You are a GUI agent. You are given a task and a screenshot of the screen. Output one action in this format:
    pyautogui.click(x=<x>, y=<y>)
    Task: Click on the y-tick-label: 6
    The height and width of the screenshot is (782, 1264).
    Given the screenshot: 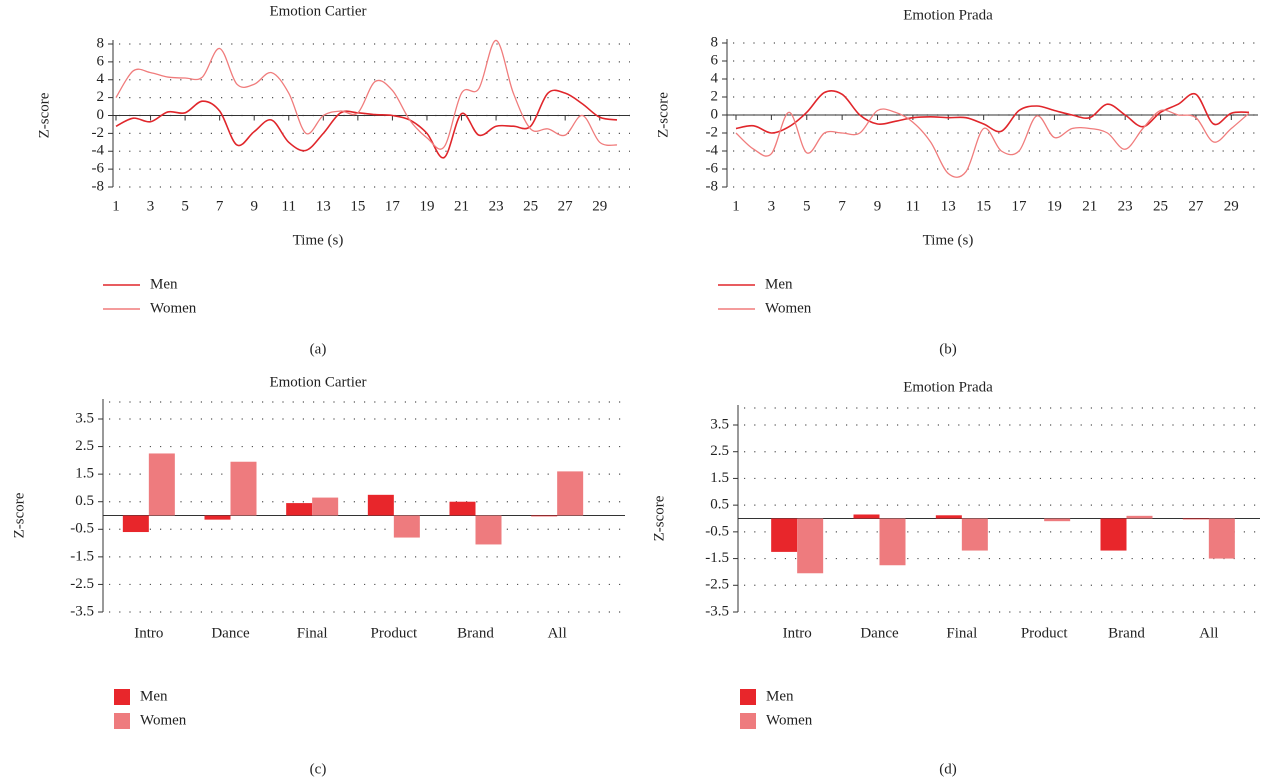 What is the action you would take?
    pyautogui.click(x=101, y=61)
    